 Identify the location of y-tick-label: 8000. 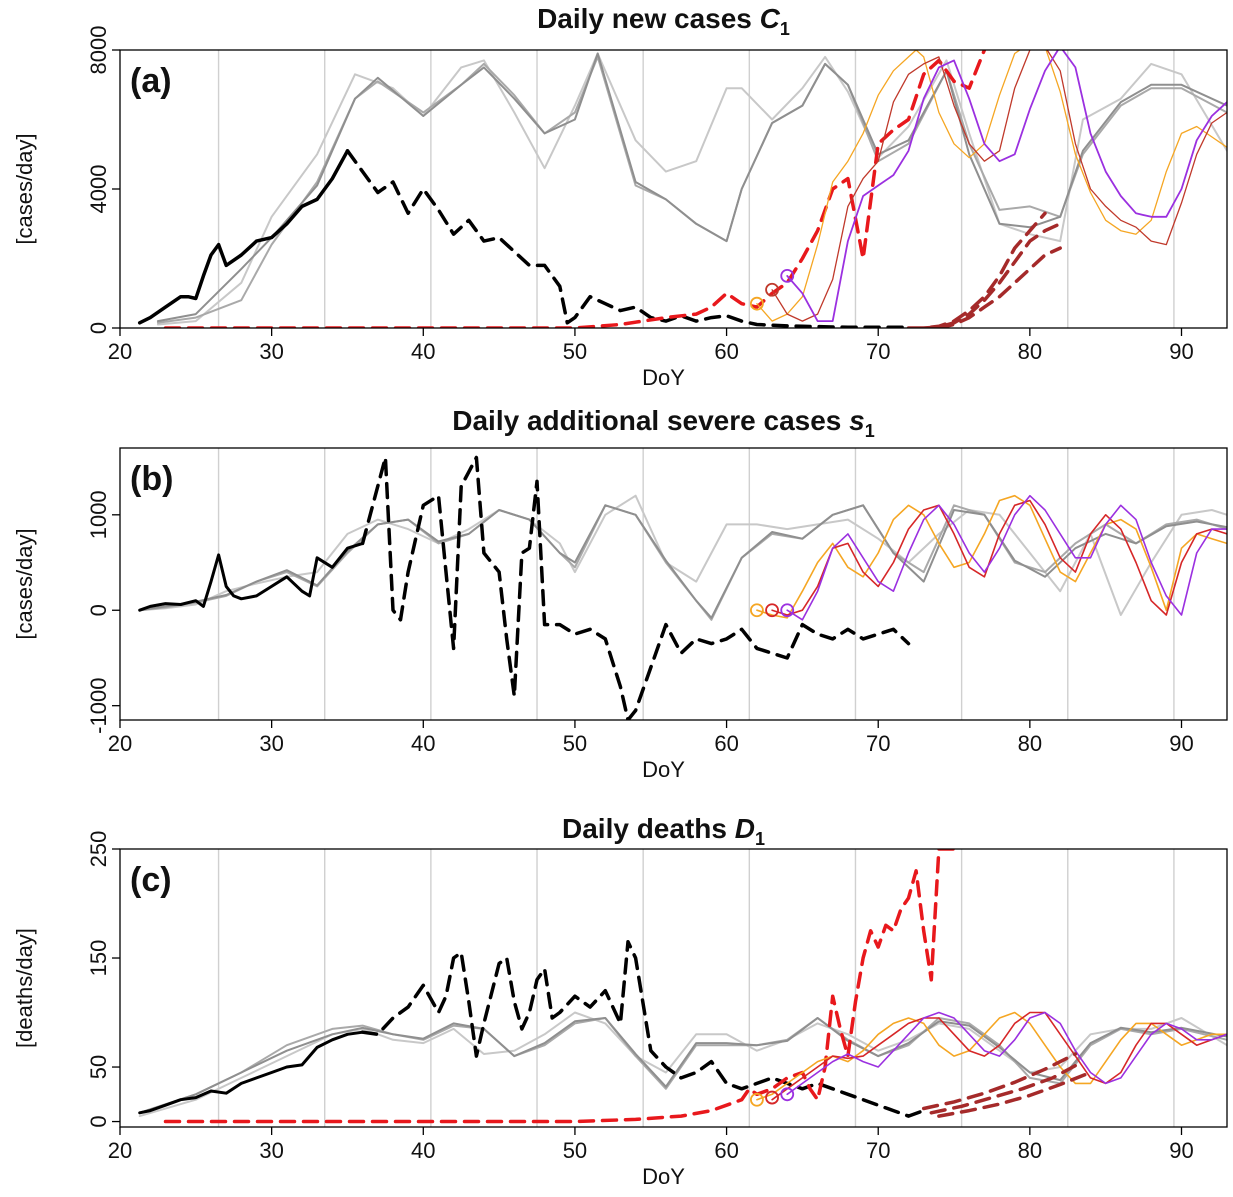
(98, 50).